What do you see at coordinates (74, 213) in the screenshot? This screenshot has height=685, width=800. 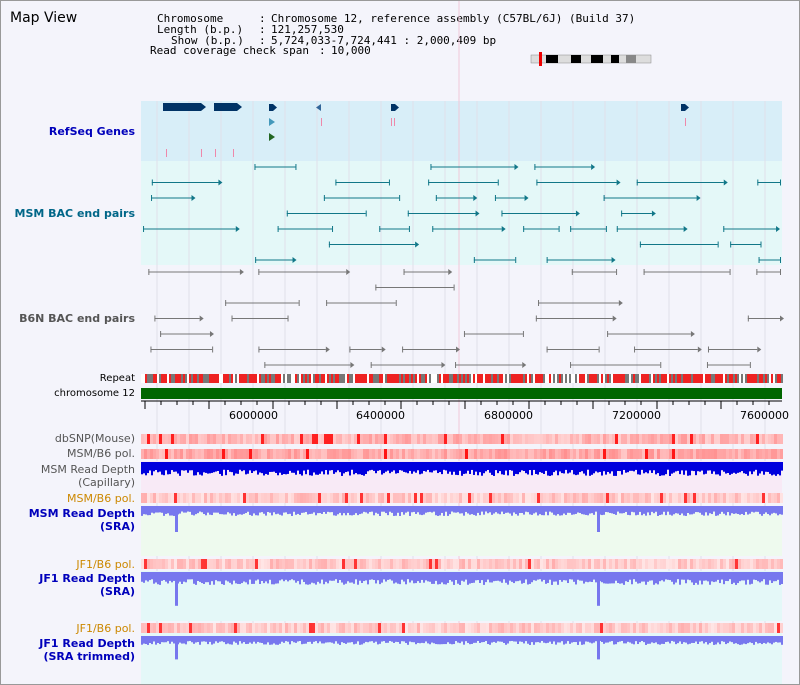 I see `msm-bac-label: MSM BAC end pairs` at bounding box center [74, 213].